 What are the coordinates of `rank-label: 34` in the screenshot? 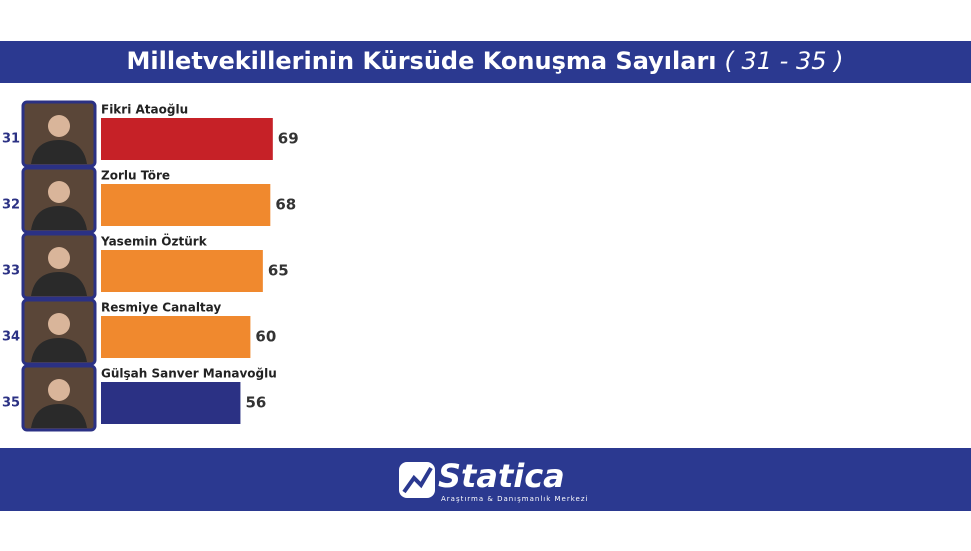 It's located at (11, 337).